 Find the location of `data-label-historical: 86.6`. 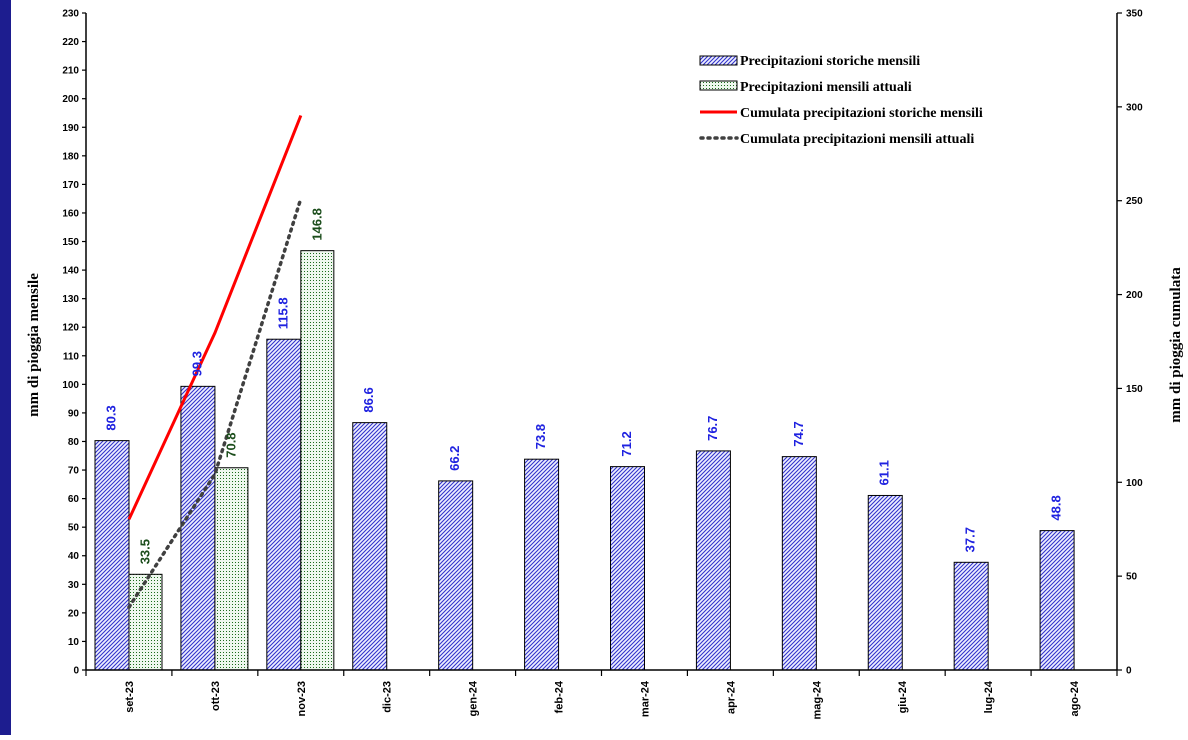

data-label-historical: 86.6 is located at coordinates (368, 399).